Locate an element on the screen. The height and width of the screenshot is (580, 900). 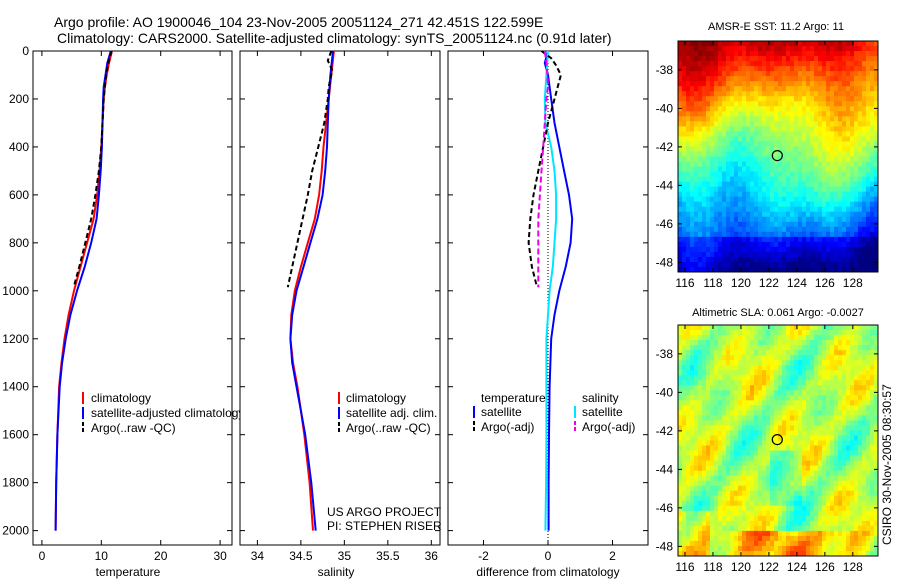
x-tick-label: 36 is located at coordinates (432, 556).